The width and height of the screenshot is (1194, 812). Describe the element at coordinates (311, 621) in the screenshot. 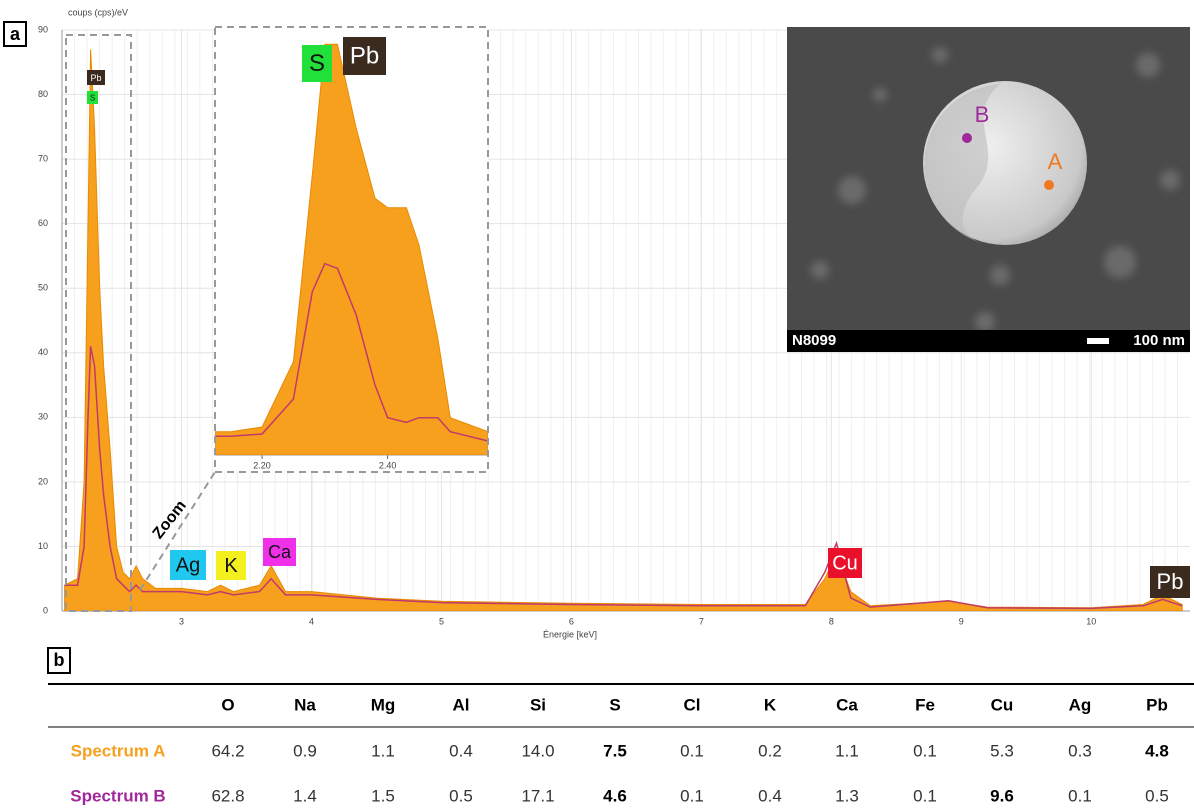

I see `x-tick-label: 4` at that location.